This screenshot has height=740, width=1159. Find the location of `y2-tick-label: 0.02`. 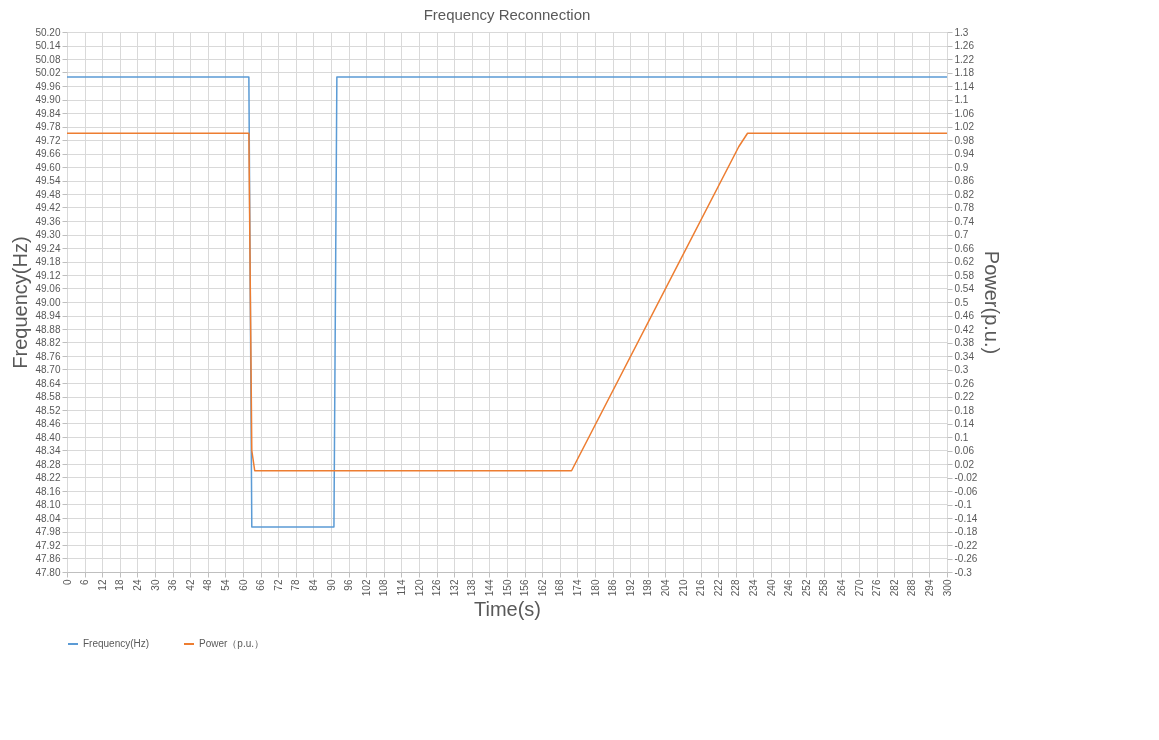

y2-tick-label: 0.02 is located at coordinates (964, 464).